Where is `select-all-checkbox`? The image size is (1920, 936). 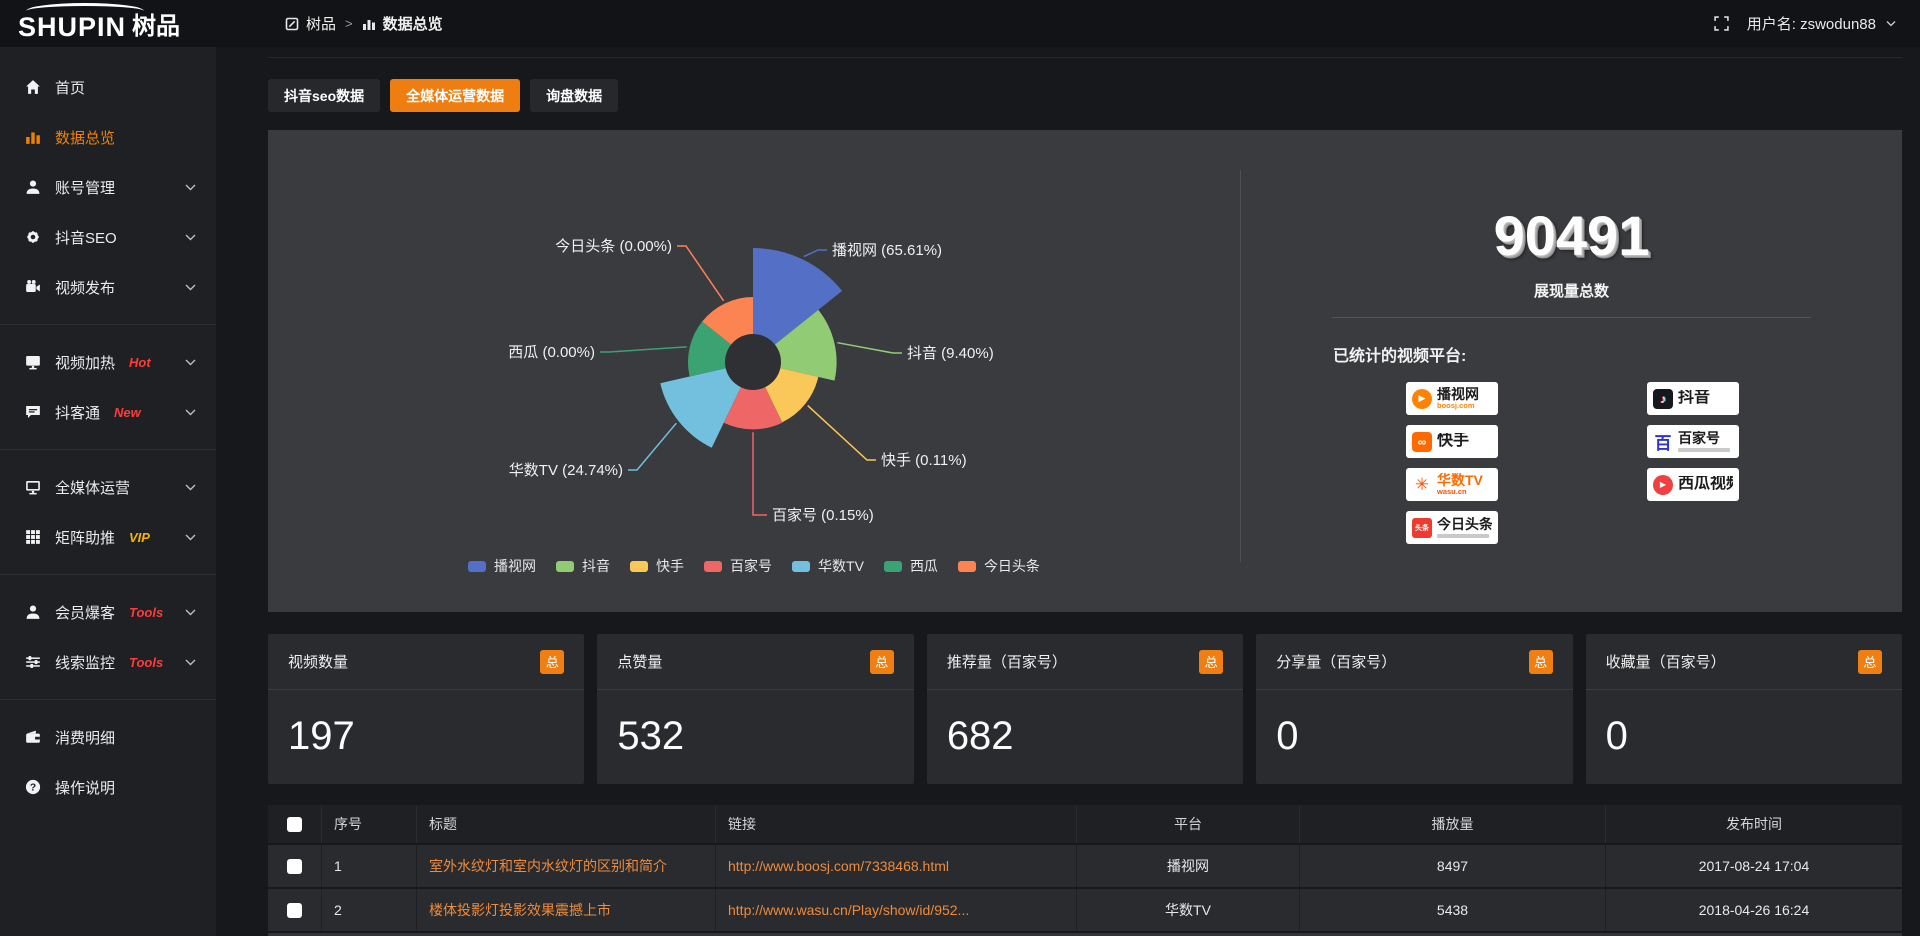 select-all-checkbox is located at coordinates (294, 824).